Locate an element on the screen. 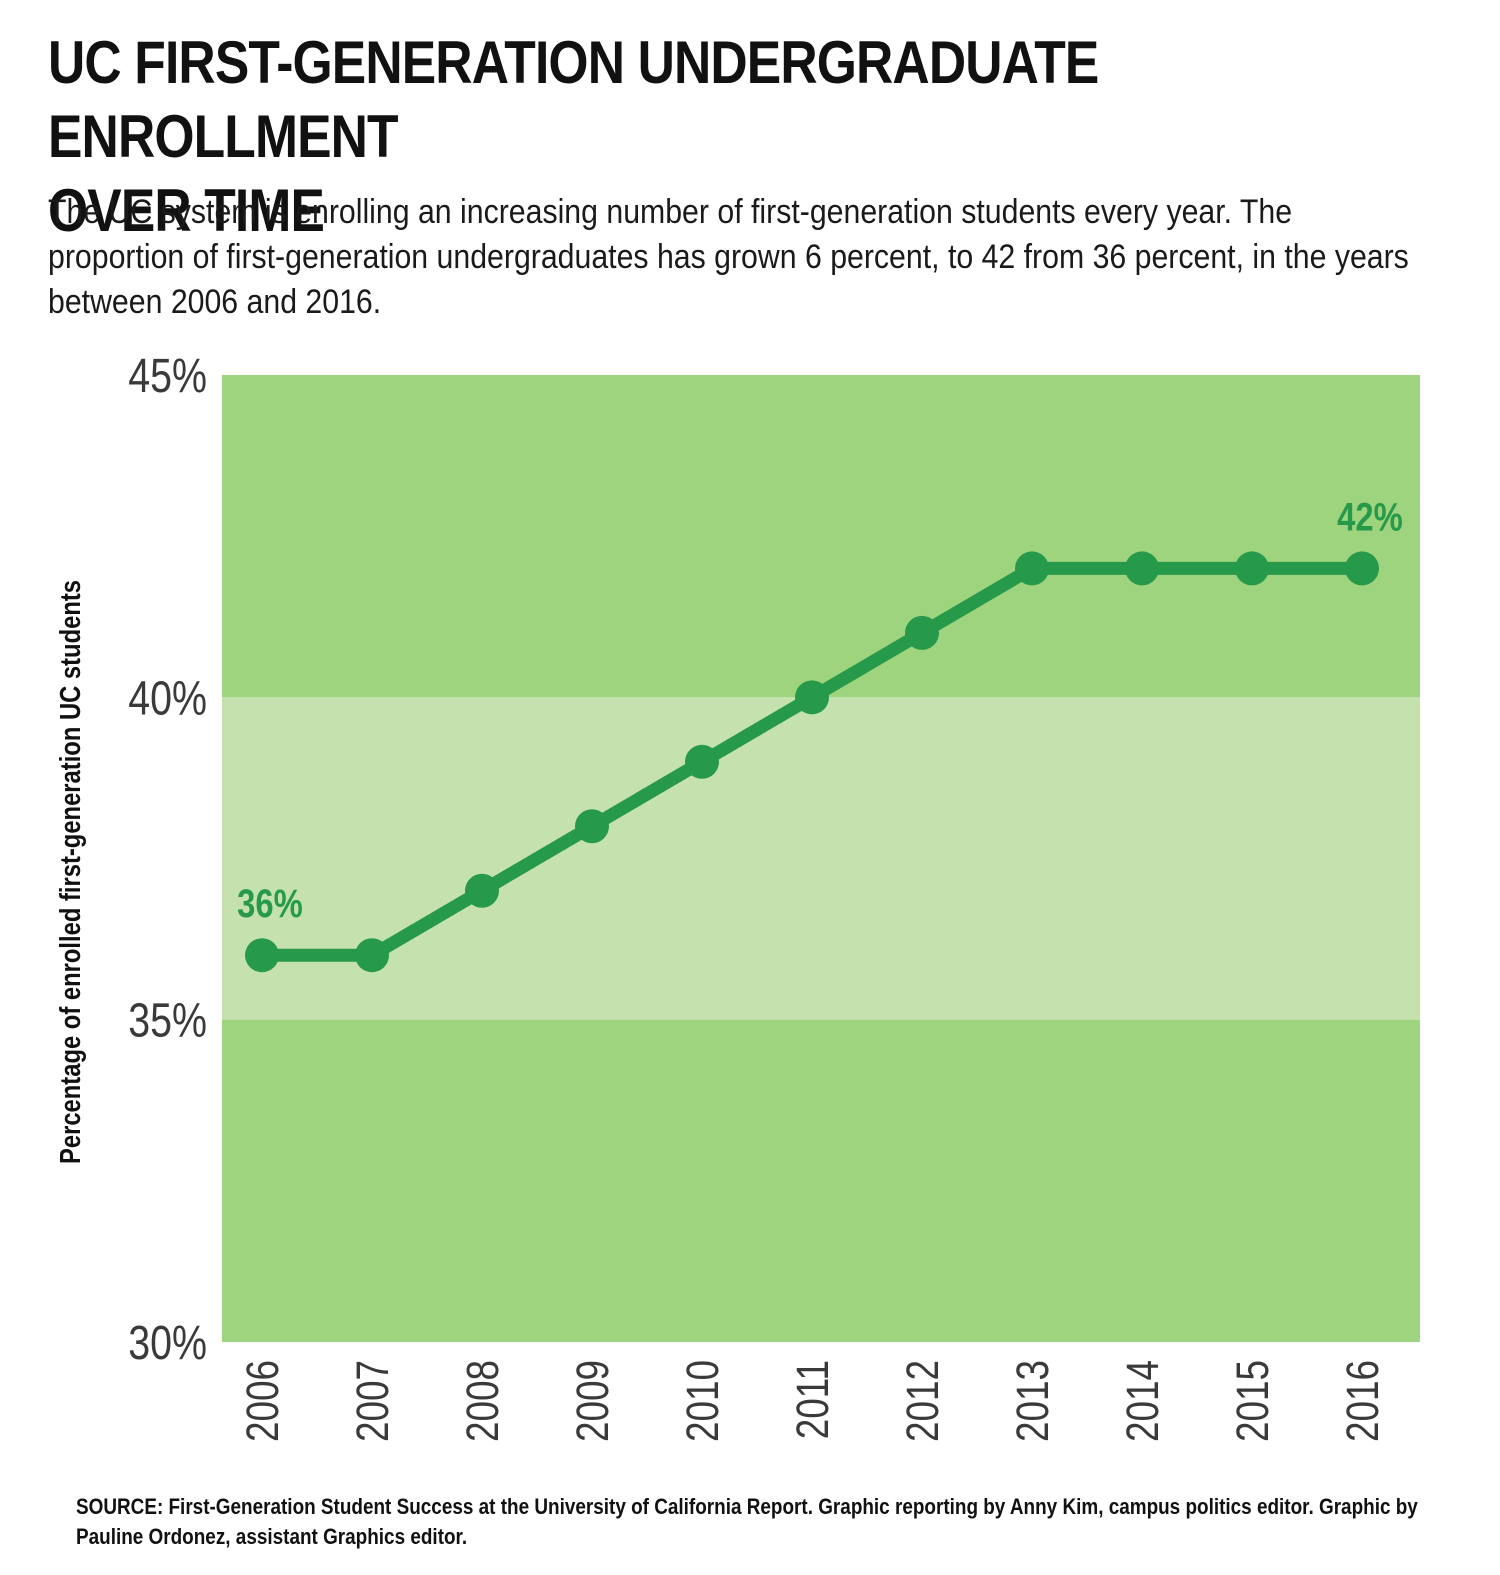 The width and height of the screenshot is (1500, 1575). data-label: 42% is located at coordinates (1370, 516).